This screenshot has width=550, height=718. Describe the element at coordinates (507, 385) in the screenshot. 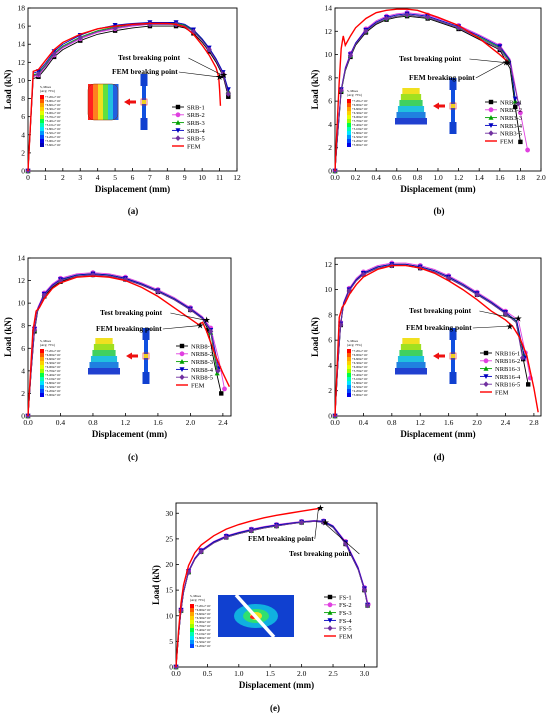

I see `legend-label: NRB16-5` at that location.